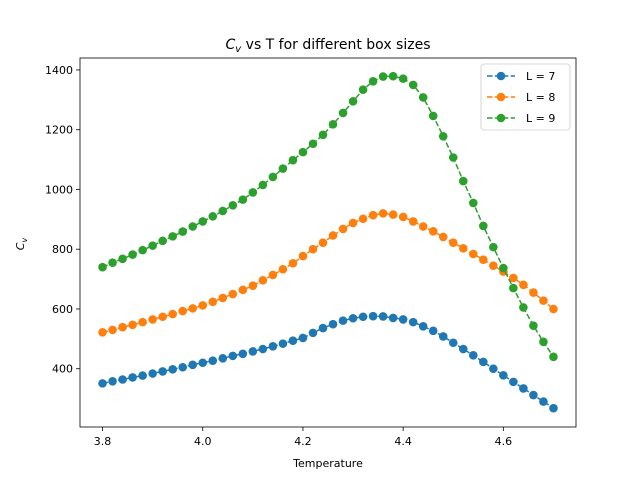 This screenshot has width=640, height=480. I want to click on legend-label: L = 7, so click(540, 76).